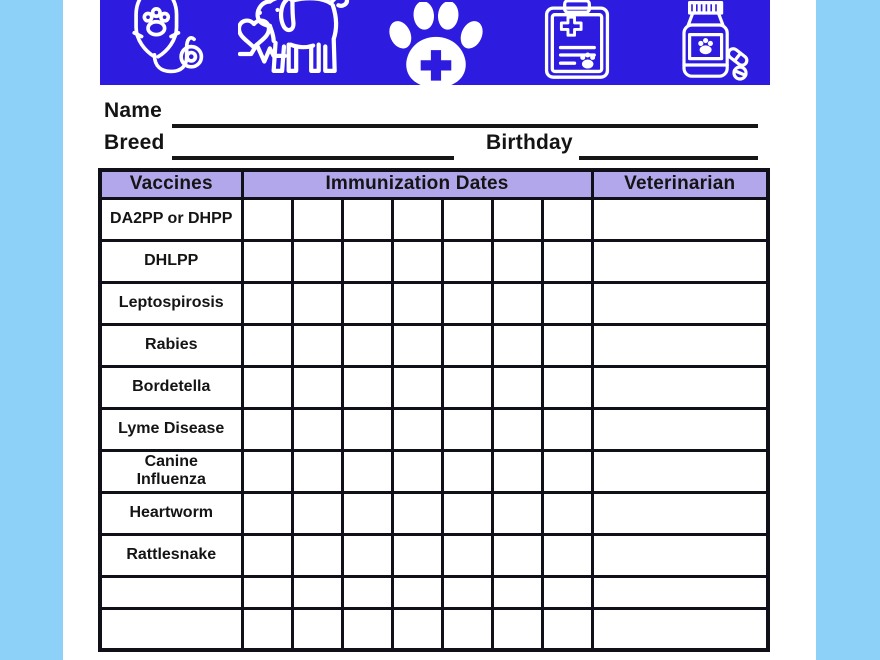 This screenshot has height=660, width=880. Describe the element at coordinates (465, 126) in the screenshot. I see `name-fill-line` at that location.